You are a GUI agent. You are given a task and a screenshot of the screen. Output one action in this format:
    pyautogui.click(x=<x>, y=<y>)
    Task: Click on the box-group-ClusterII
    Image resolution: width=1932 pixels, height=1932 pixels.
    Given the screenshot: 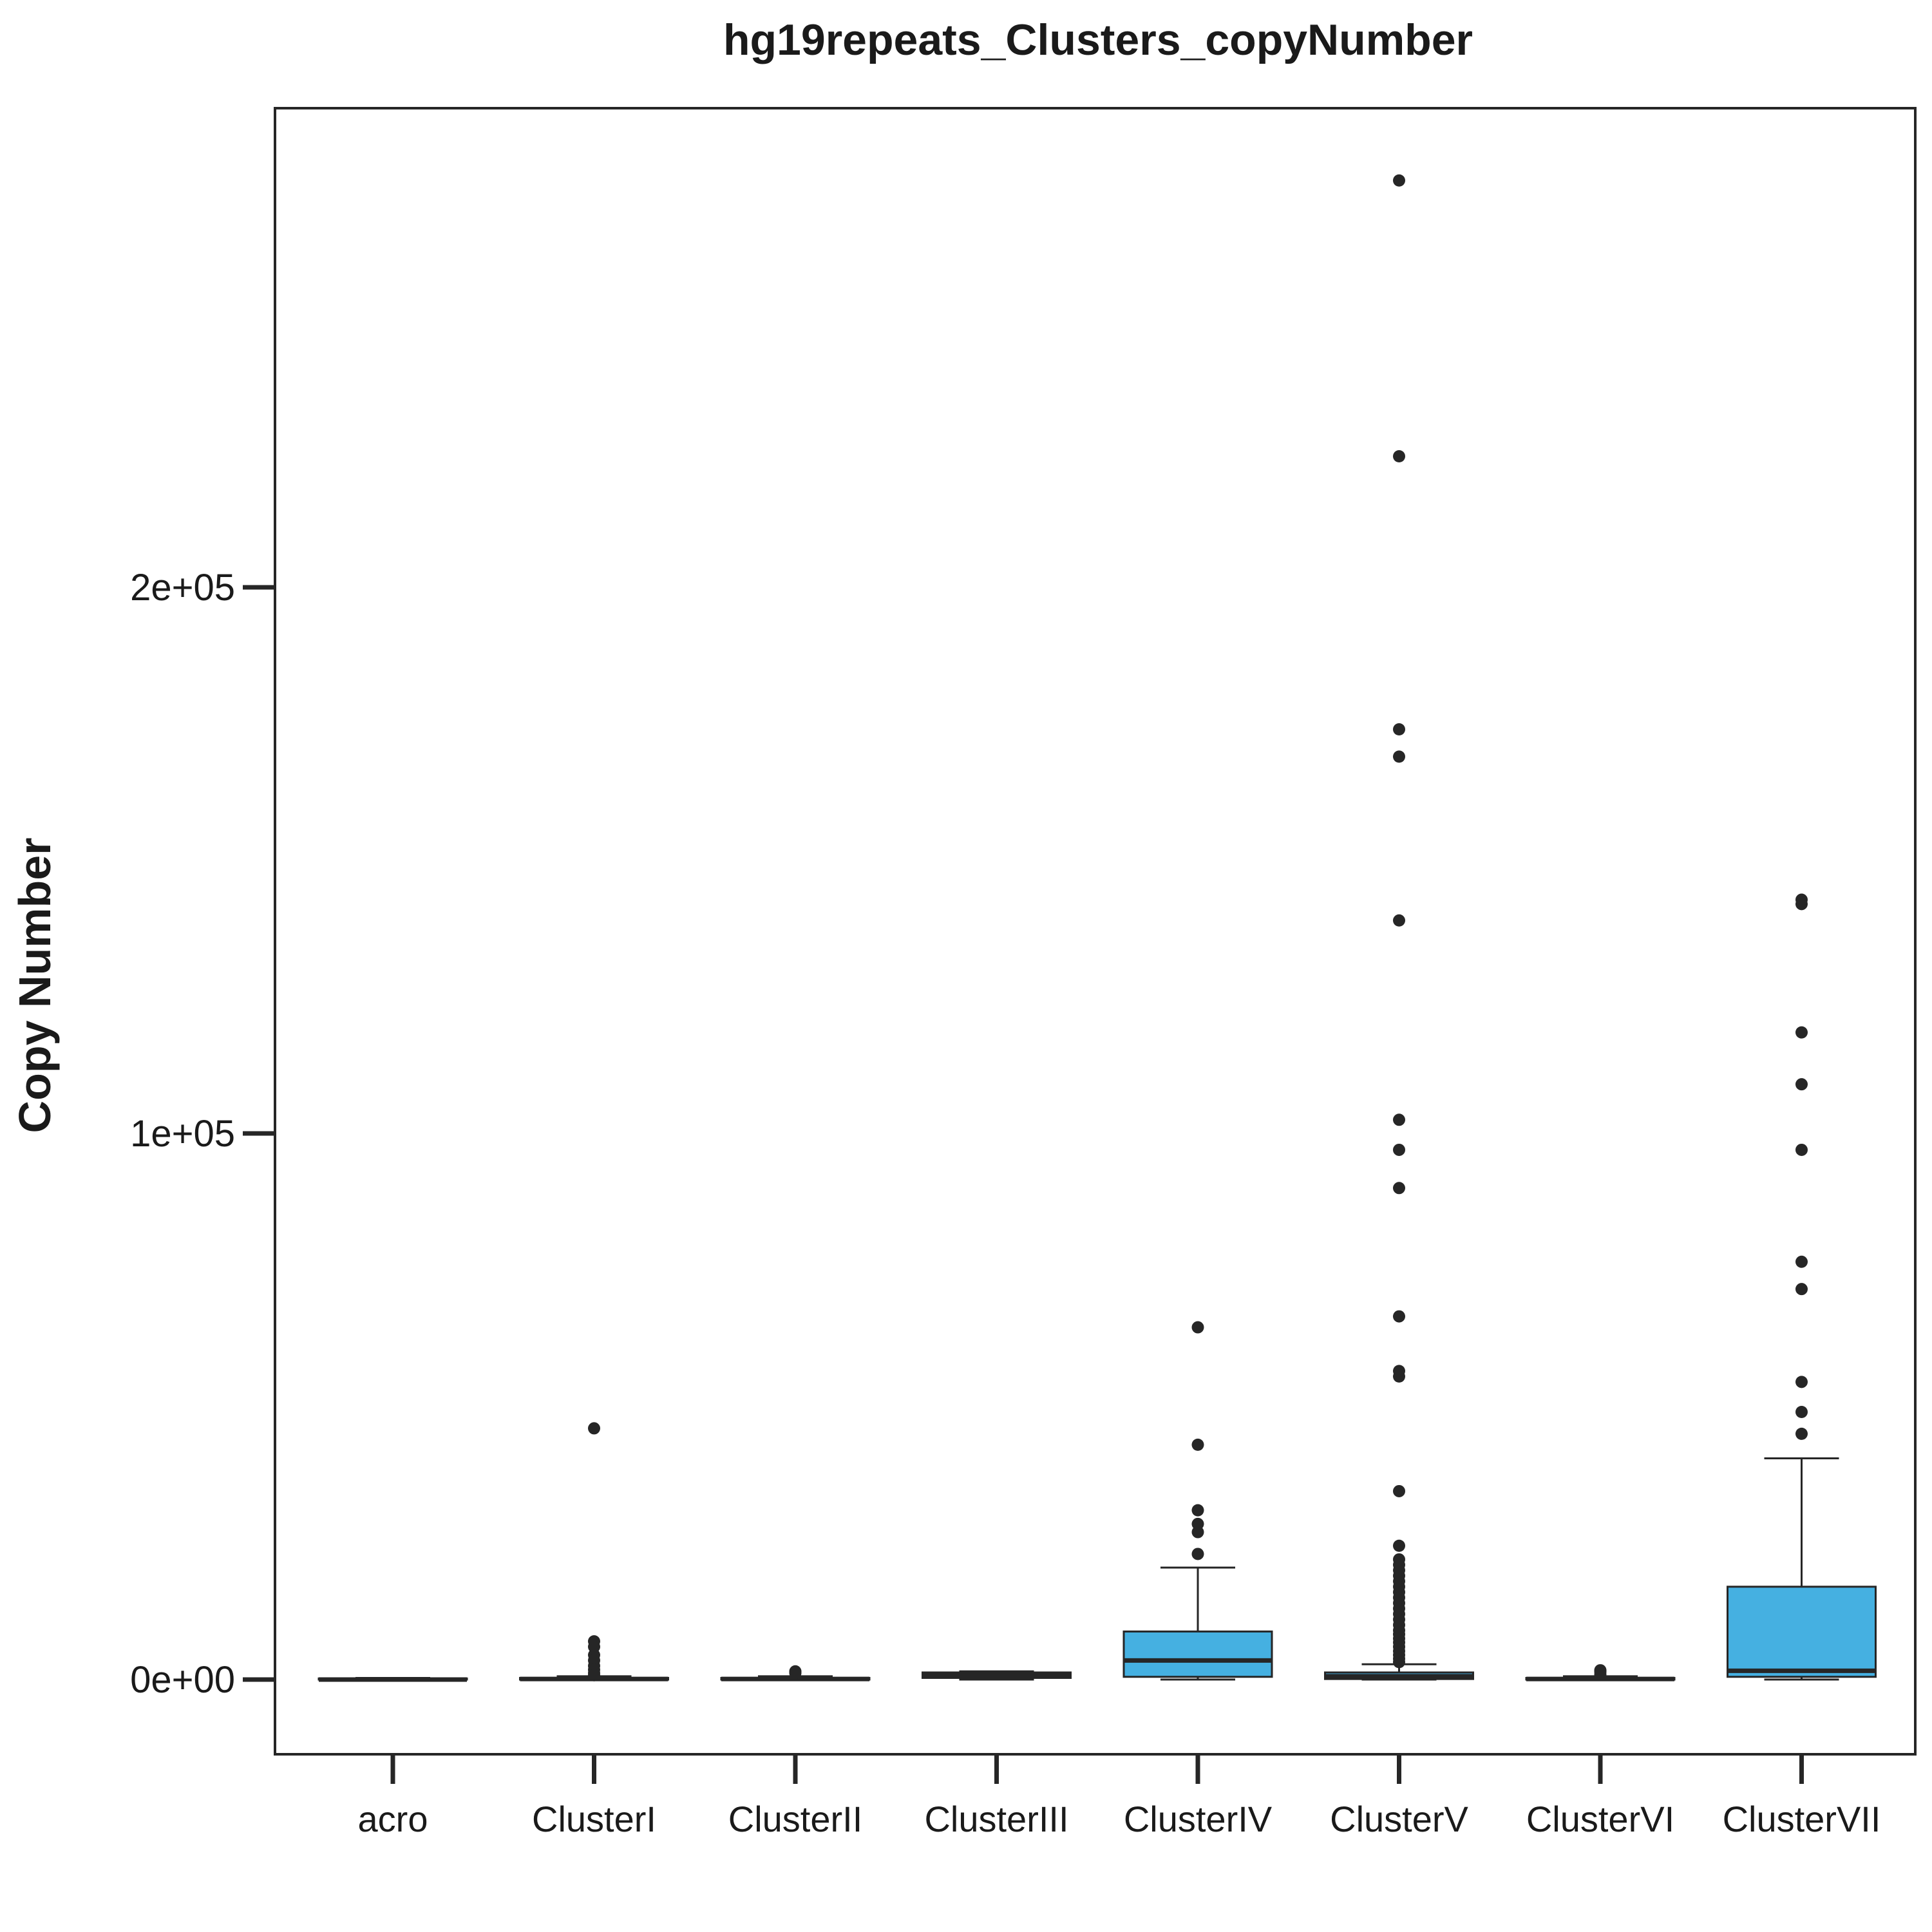 What is the action you would take?
    pyautogui.click(x=795, y=1673)
    